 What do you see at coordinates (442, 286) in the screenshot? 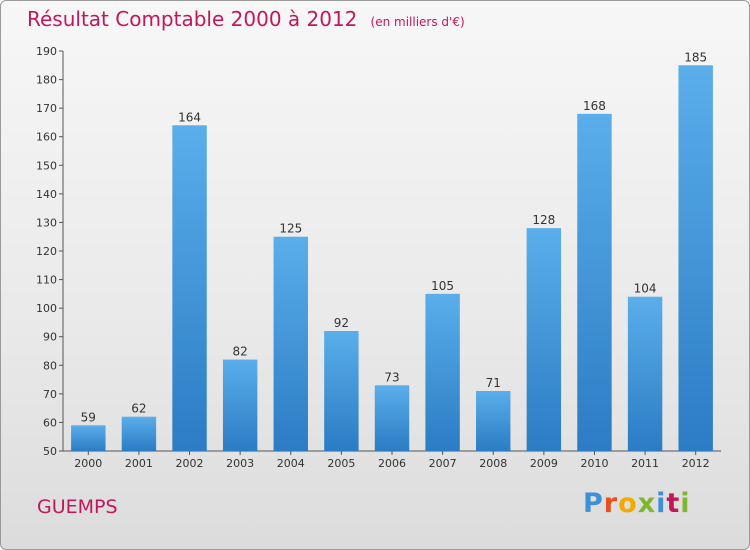
I see `bar-value-label: 105` at bounding box center [442, 286].